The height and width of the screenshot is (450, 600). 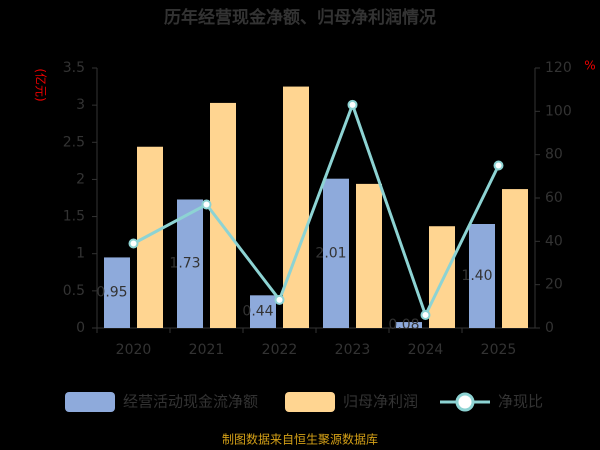 I want to click on y2-tick-label: 120, so click(x=558, y=68).